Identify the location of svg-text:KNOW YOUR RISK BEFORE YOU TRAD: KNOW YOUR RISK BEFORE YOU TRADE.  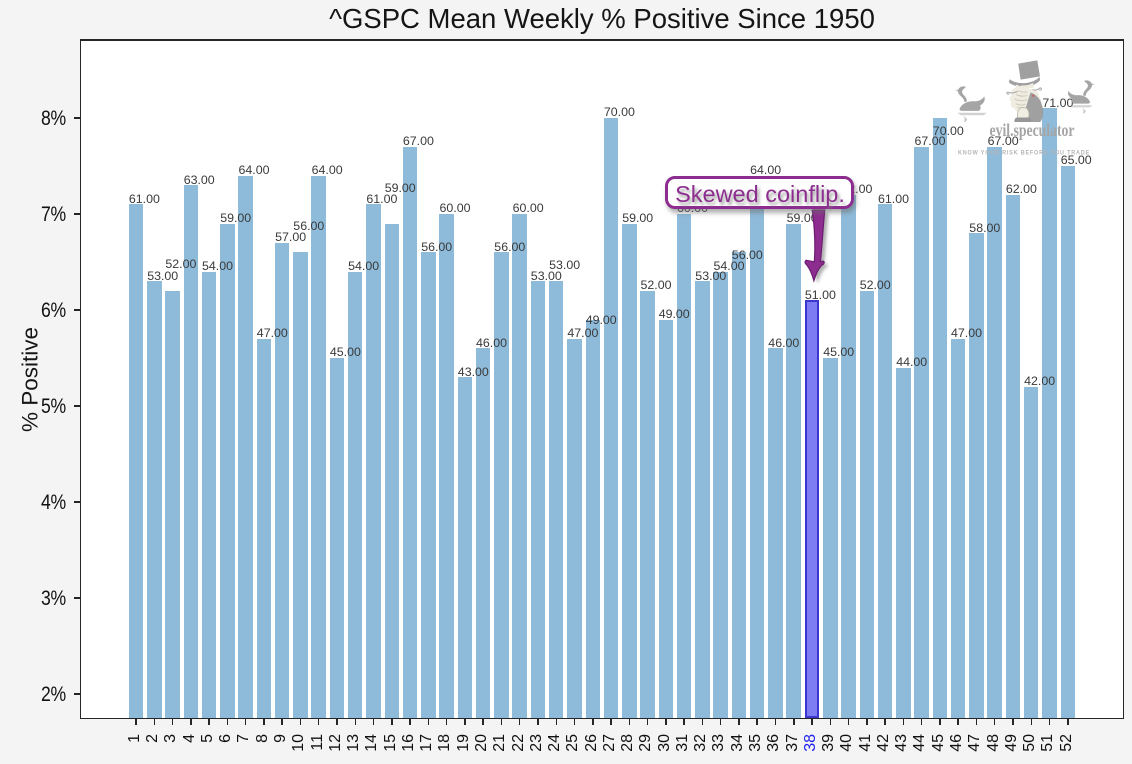
(1024, 152).